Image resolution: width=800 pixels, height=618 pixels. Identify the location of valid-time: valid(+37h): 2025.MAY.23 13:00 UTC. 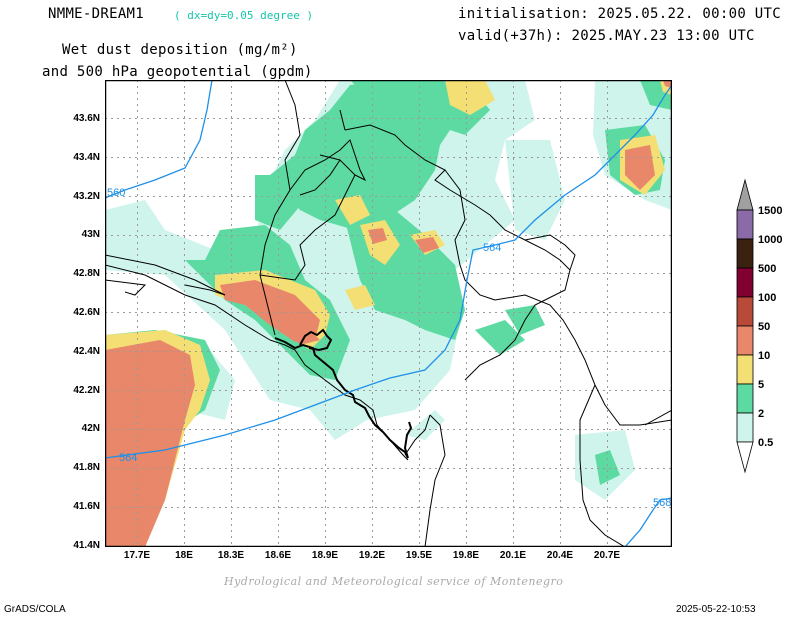
(606, 36).